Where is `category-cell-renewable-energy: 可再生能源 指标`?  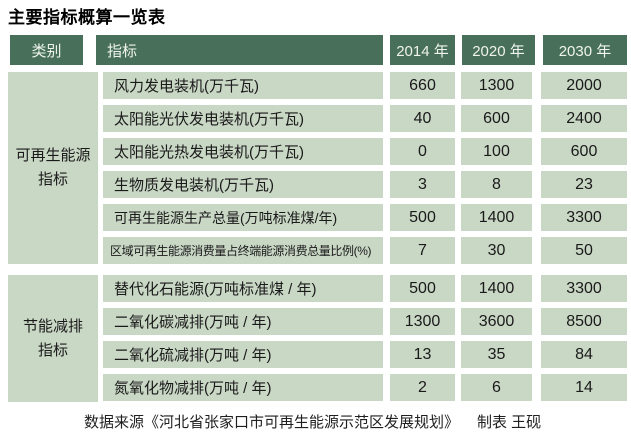 category-cell-renewable-energy: 可再生能源 指标 is located at coordinates (53, 168).